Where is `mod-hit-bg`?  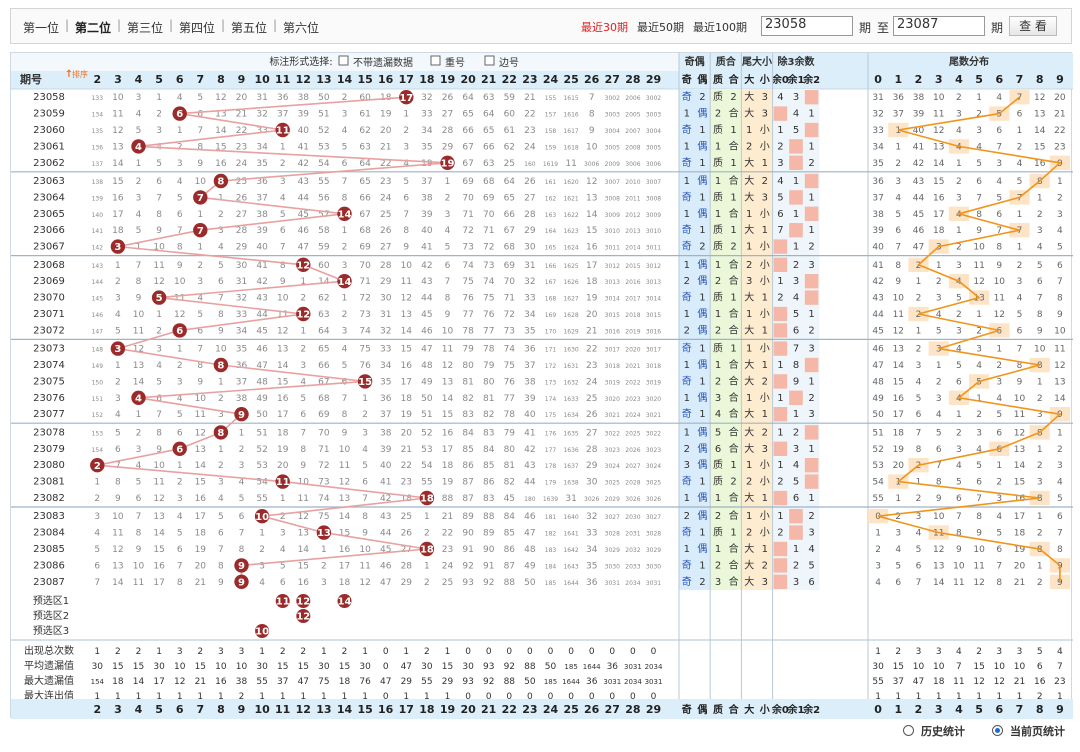
mod-hit-bg is located at coordinates (780, 498).